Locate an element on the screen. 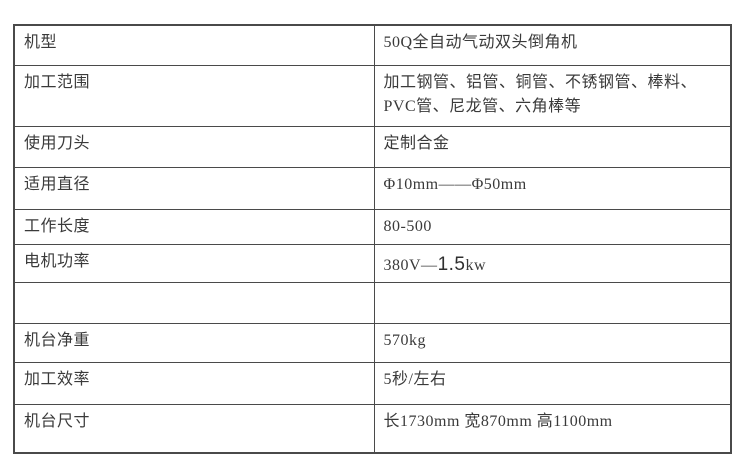 The height and width of the screenshot is (473, 750). spec-label: 使用刀头 is located at coordinates (57, 143).